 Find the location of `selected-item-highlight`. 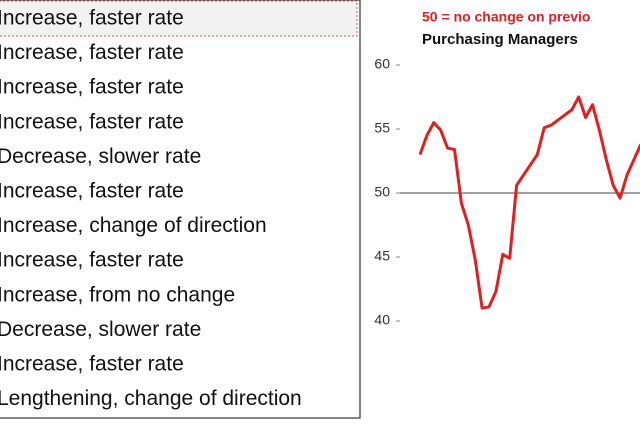

selected-item-highlight is located at coordinates (179, 18).